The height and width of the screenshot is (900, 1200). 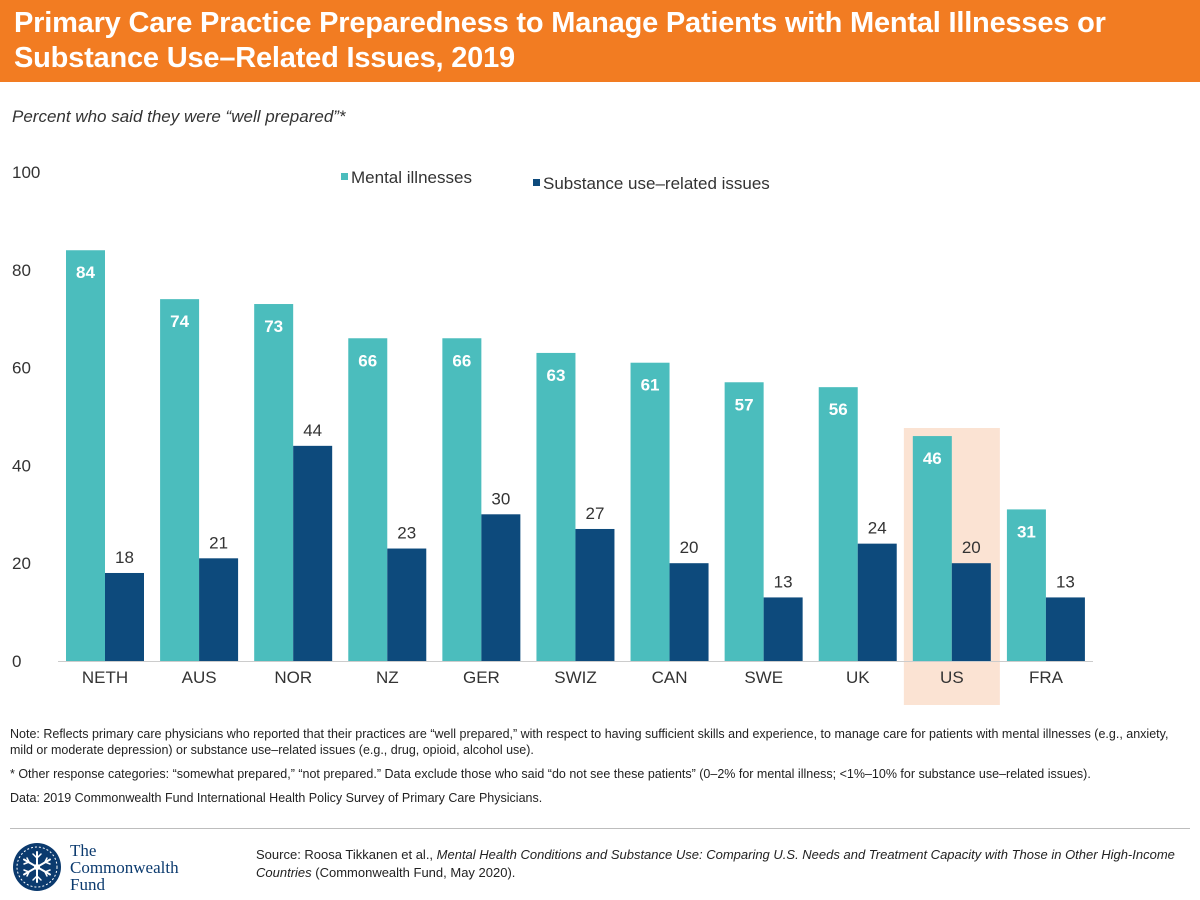 I want to click on legend-label-mental-illnesses: Mental illnesses, so click(x=411, y=177).